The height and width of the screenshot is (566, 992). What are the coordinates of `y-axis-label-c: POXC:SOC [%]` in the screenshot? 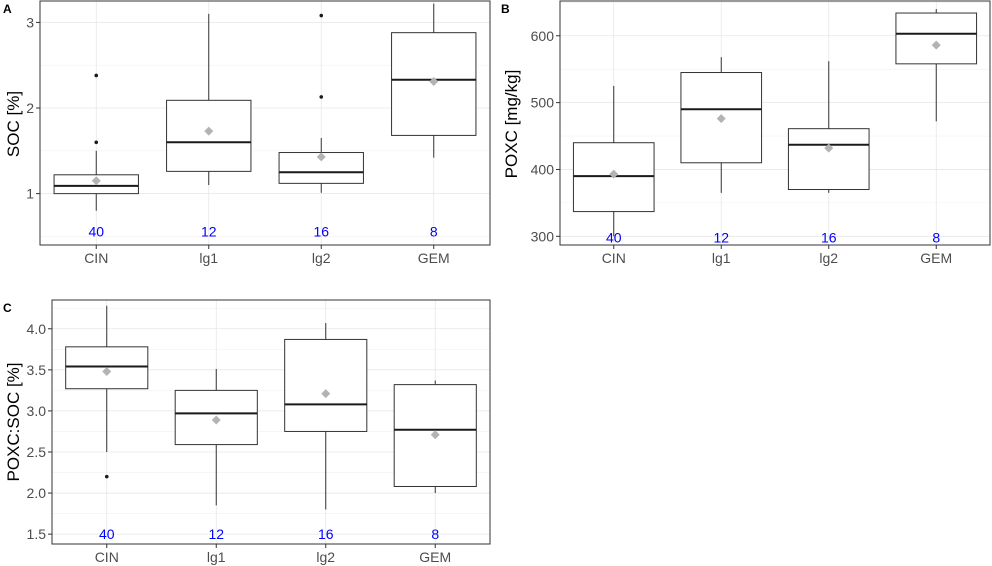 It's located at (13, 421).